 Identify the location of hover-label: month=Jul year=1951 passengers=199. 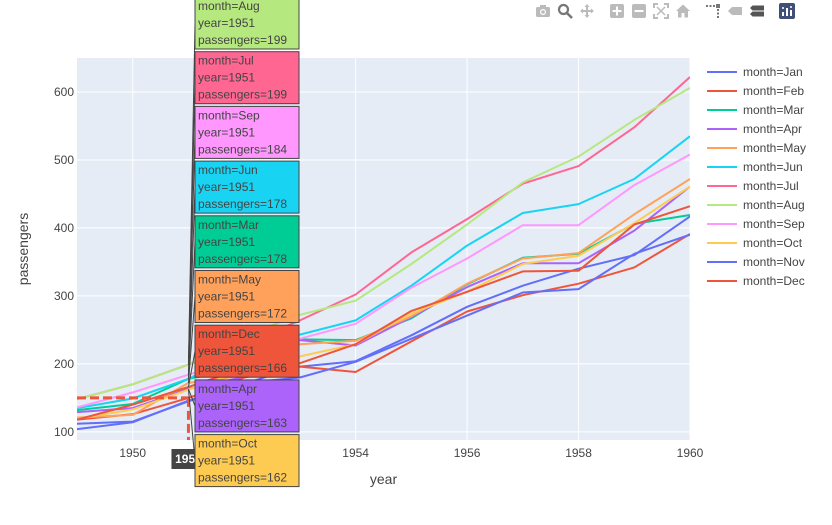
(247, 78).